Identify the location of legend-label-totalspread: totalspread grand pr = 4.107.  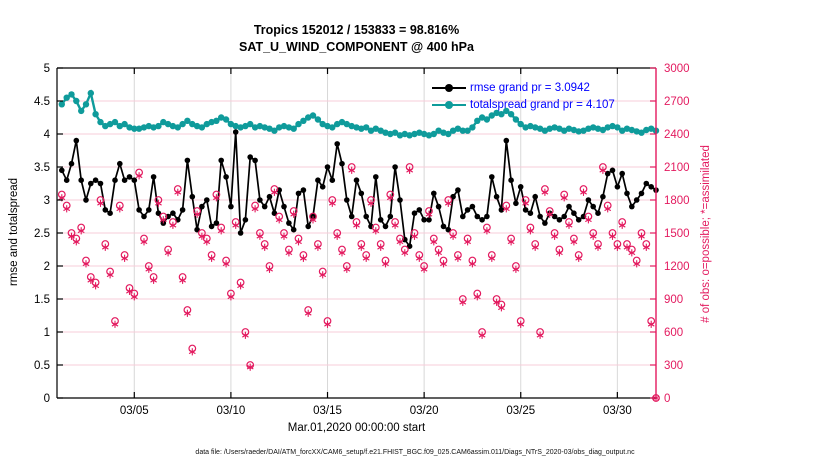
(542, 104).